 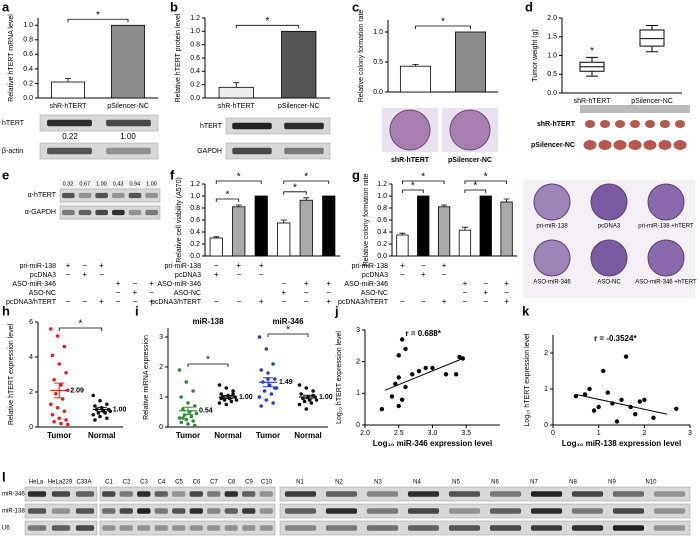 I want to click on x-tick-label: 1, so click(x=599, y=433).